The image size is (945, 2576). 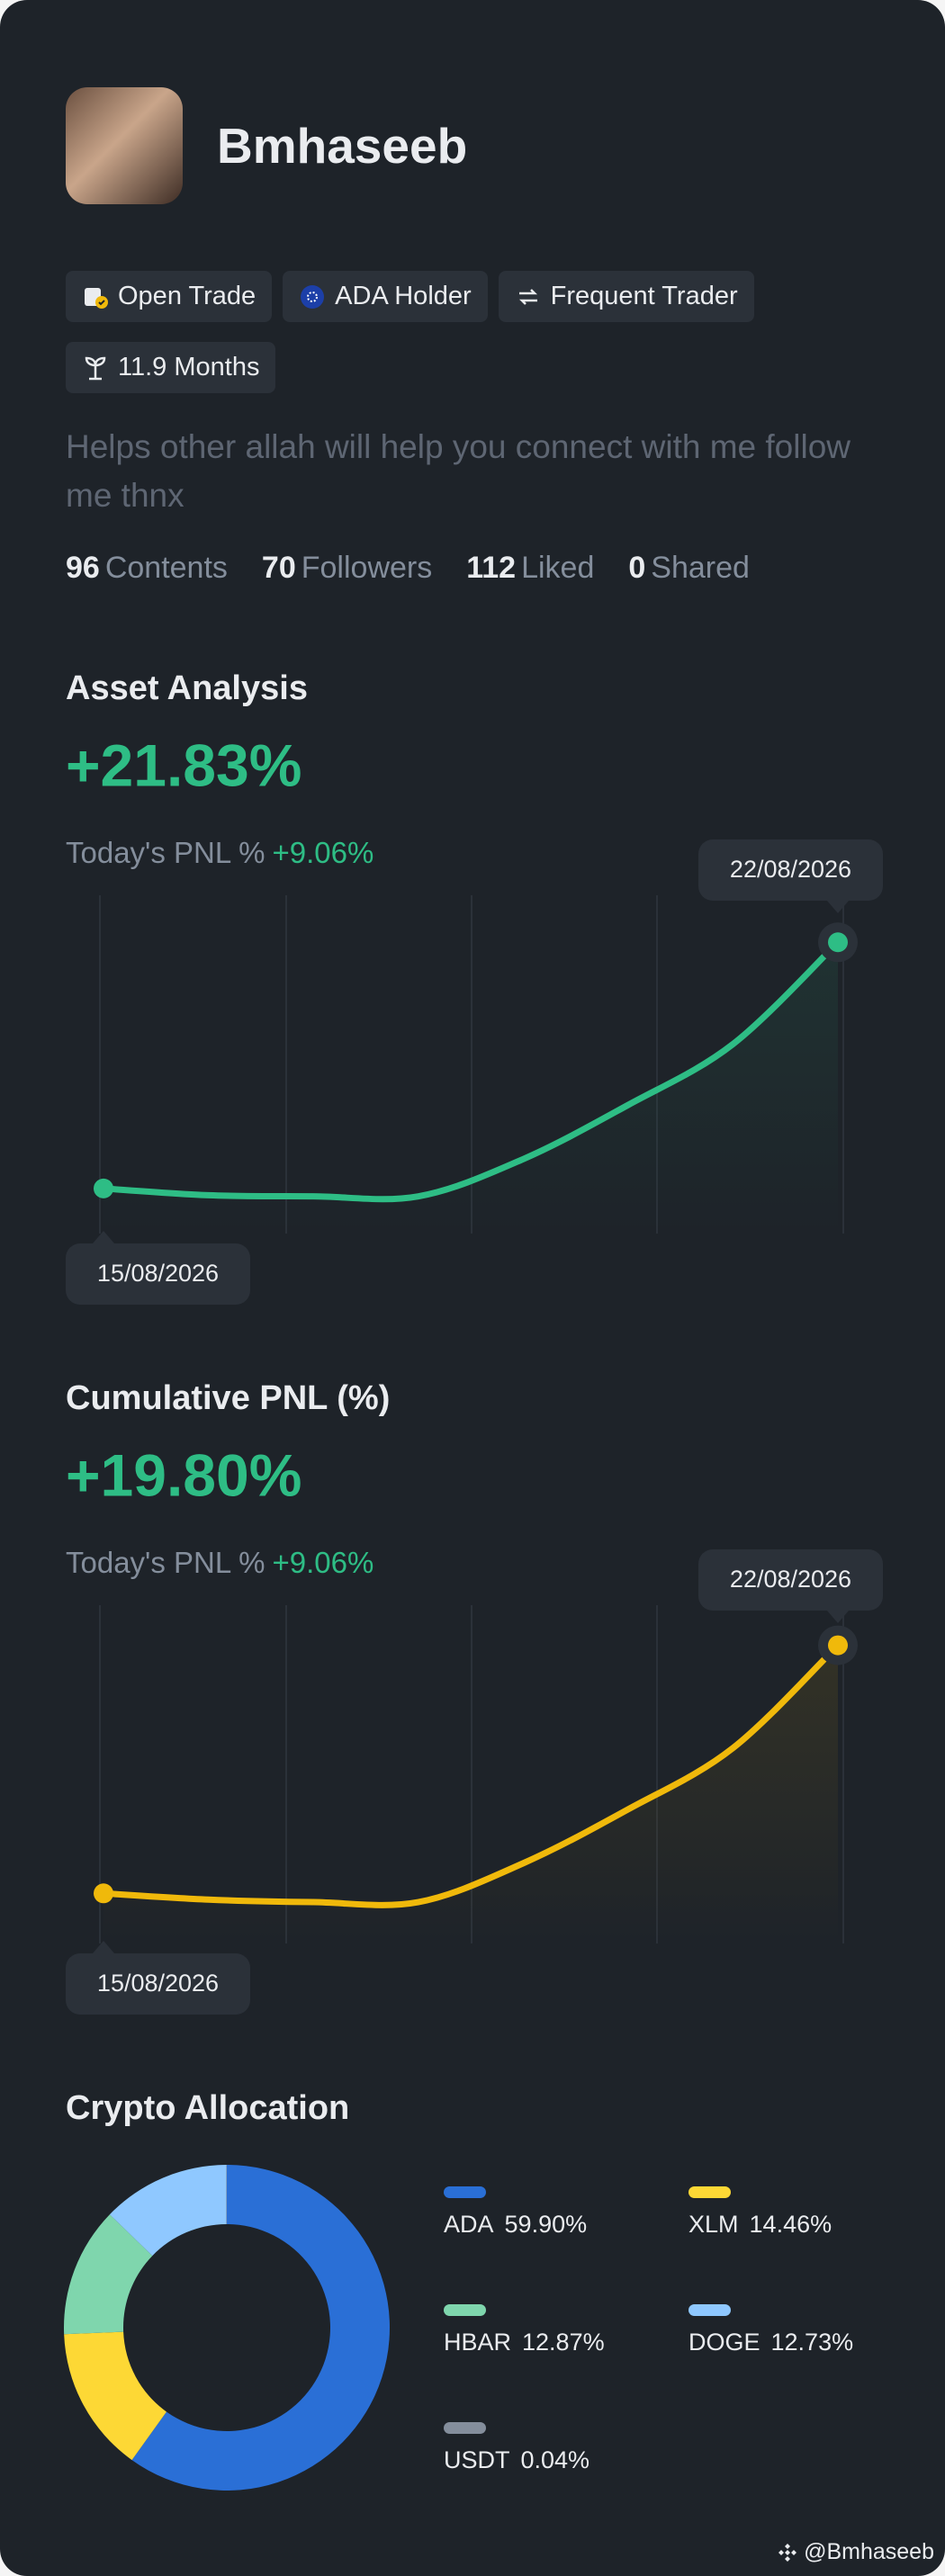 What do you see at coordinates (187, 688) in the screenshot?
I see `chart-title: Asset Analysis` at bounding box center [187, 688].